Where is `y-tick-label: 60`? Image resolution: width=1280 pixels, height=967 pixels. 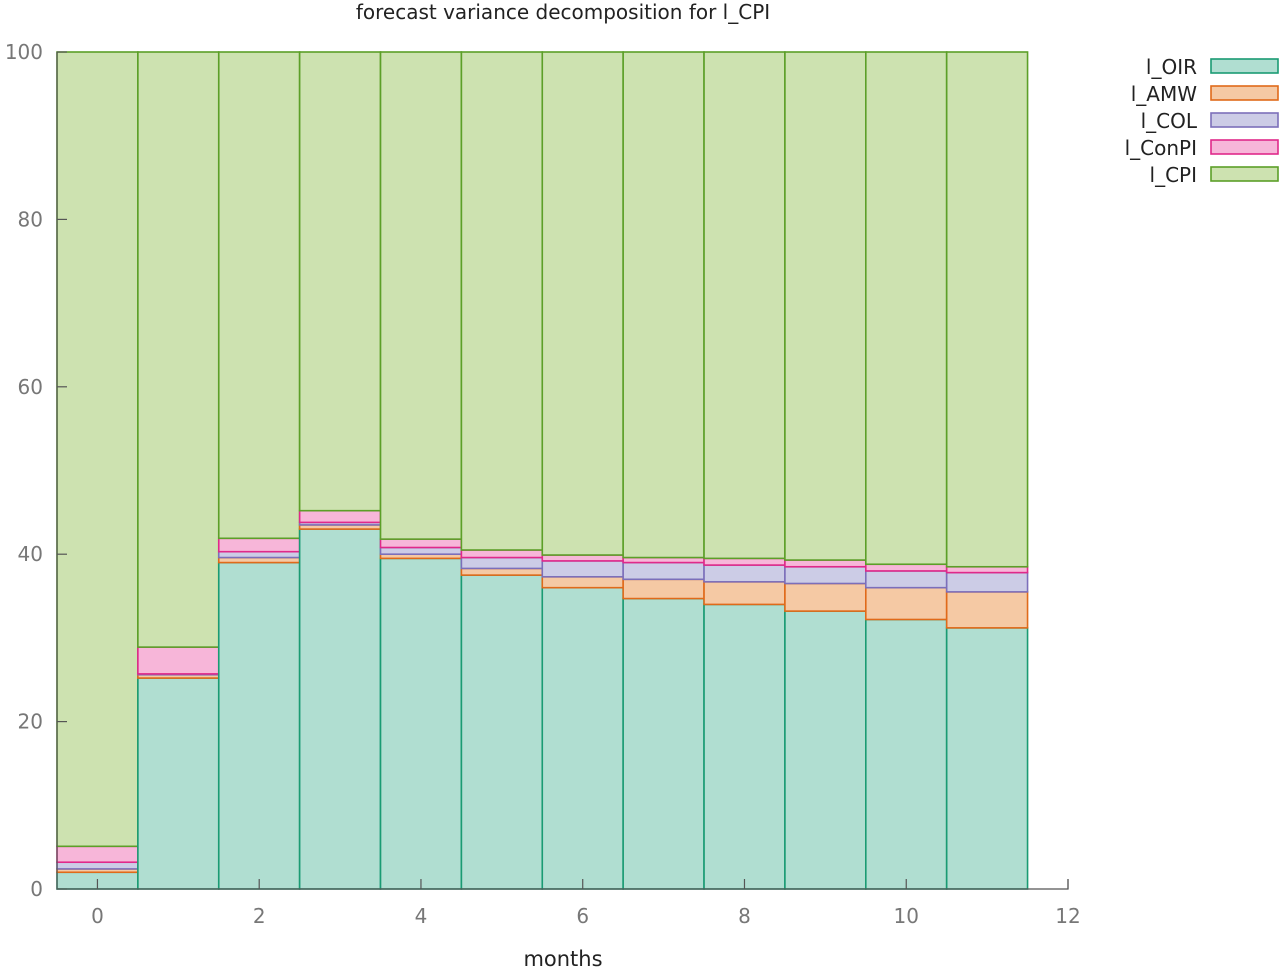
y-tick-label: 60 is located at coordinates (30, 387).